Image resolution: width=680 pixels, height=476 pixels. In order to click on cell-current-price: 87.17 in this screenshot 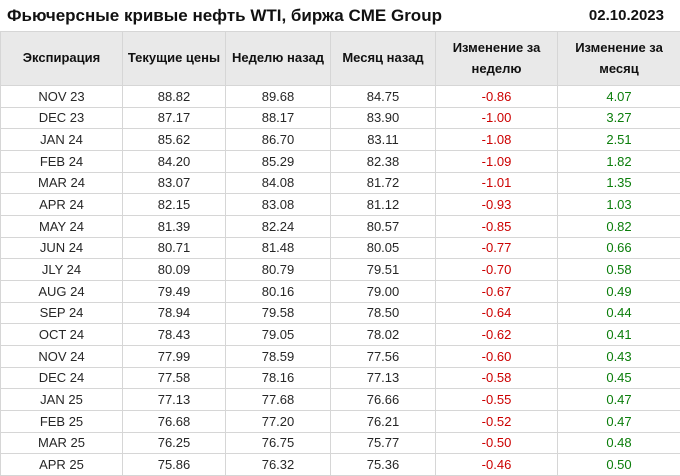, I will do `click(174, 118)`.